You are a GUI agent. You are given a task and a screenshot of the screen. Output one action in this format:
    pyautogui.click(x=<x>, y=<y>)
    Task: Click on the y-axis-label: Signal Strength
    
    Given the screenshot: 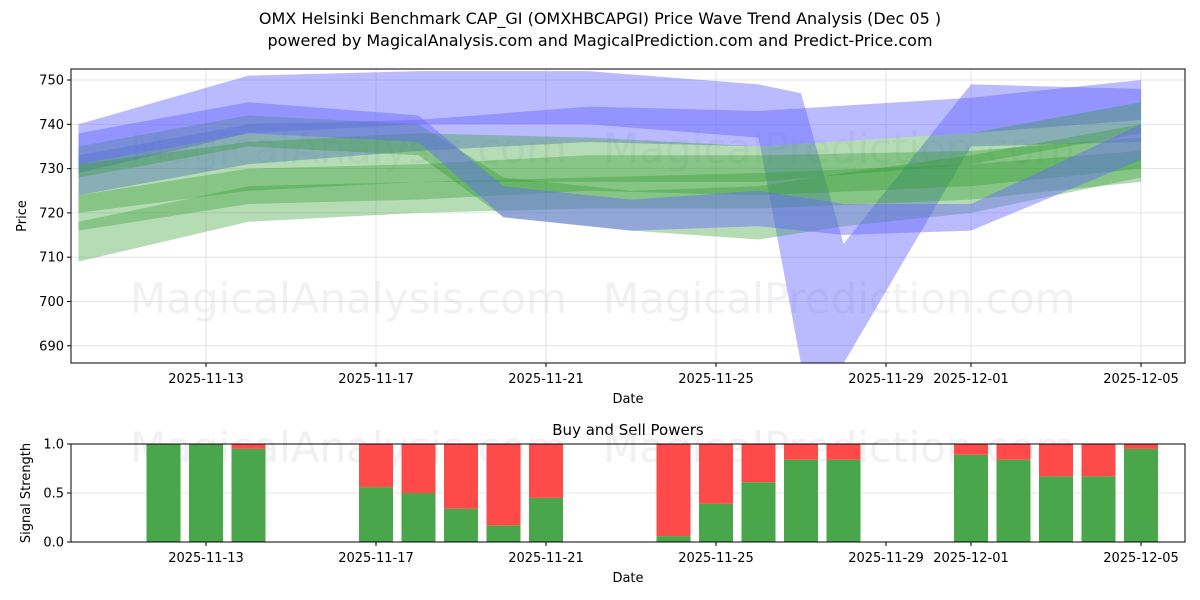 What is the action you would take?
    pyautogui.click(x=26, y=493)
    